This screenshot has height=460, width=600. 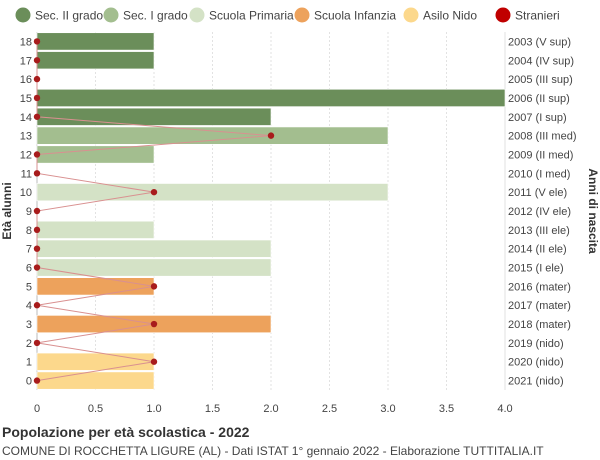 What do you see at coordinates (145, 15) in the screenshot?
I see `legend-item: Sec. I grado` at bounding box center [145, 15].